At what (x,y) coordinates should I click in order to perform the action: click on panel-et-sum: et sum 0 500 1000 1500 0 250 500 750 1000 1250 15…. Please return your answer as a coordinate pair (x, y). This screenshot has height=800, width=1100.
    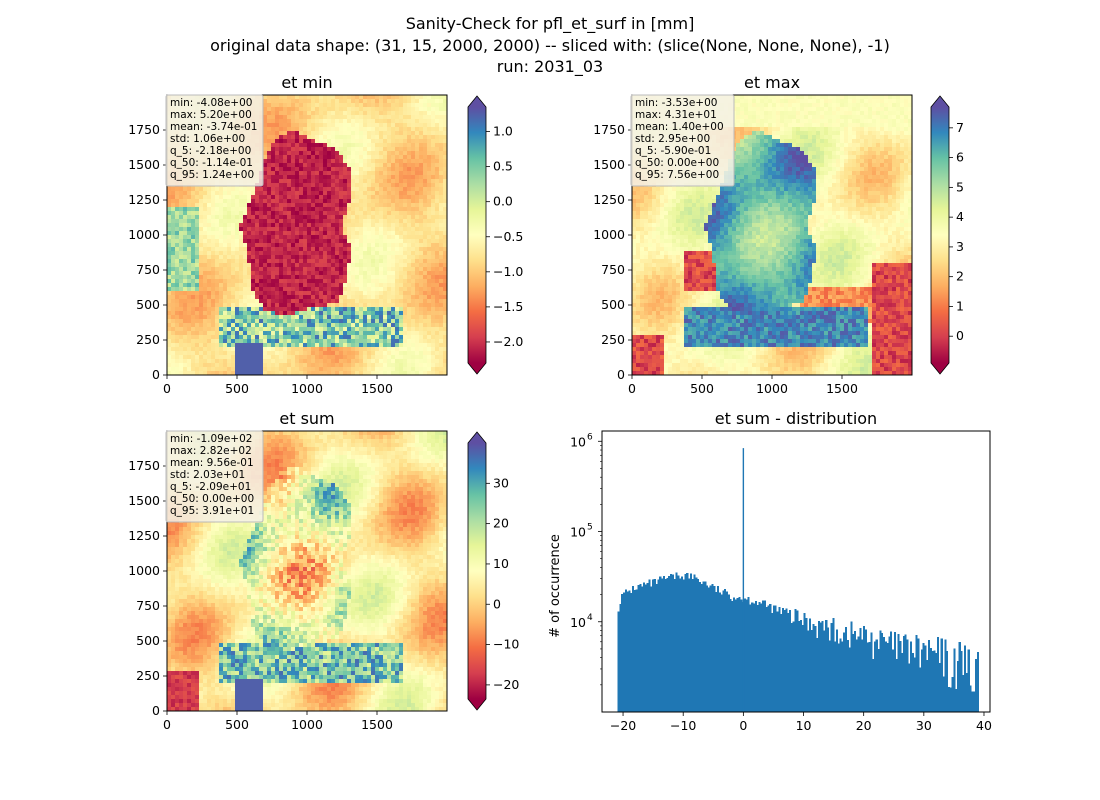
    Looking at the image, I should click on (323, 570).